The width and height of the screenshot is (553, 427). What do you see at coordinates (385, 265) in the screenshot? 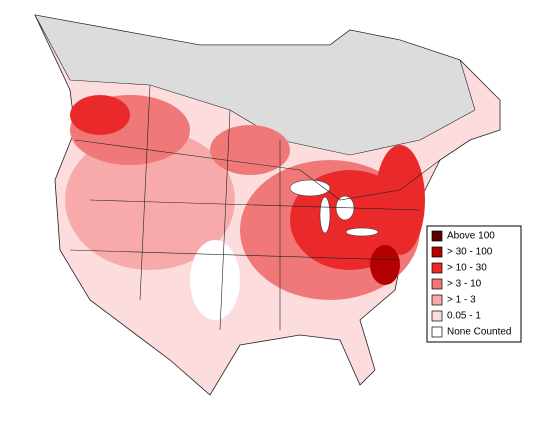
I see `region-very-high` at bounding box center [385, 265].